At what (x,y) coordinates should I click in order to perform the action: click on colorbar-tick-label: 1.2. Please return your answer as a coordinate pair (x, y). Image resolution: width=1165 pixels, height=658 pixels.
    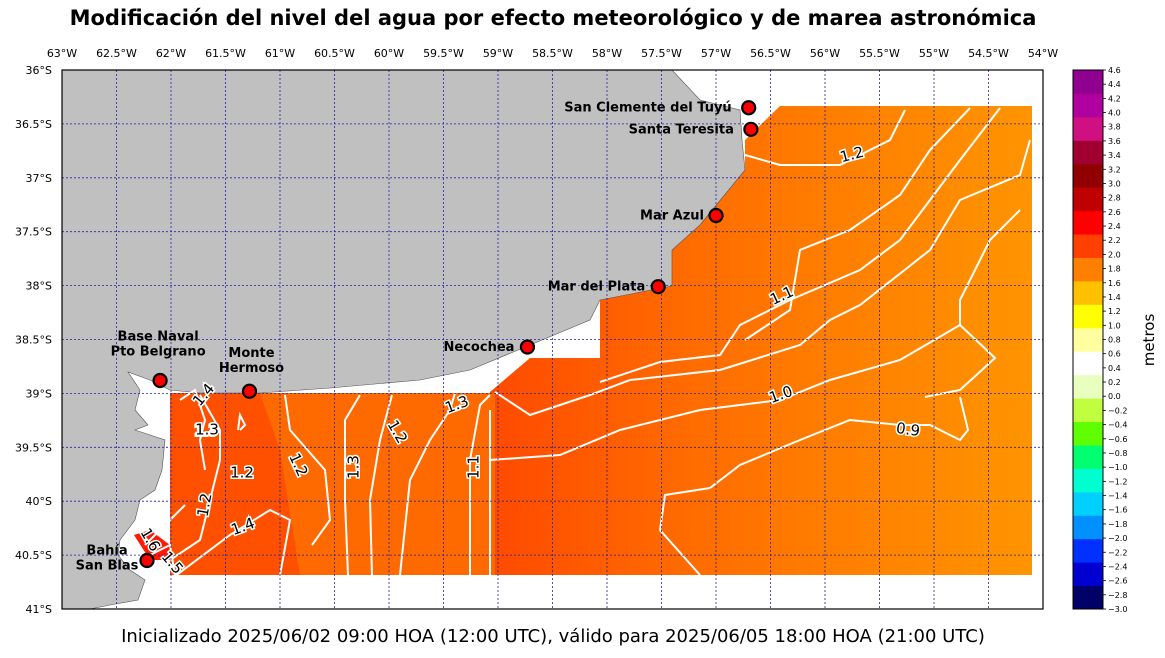
    Looking at the image, I should click on (1114, 311).